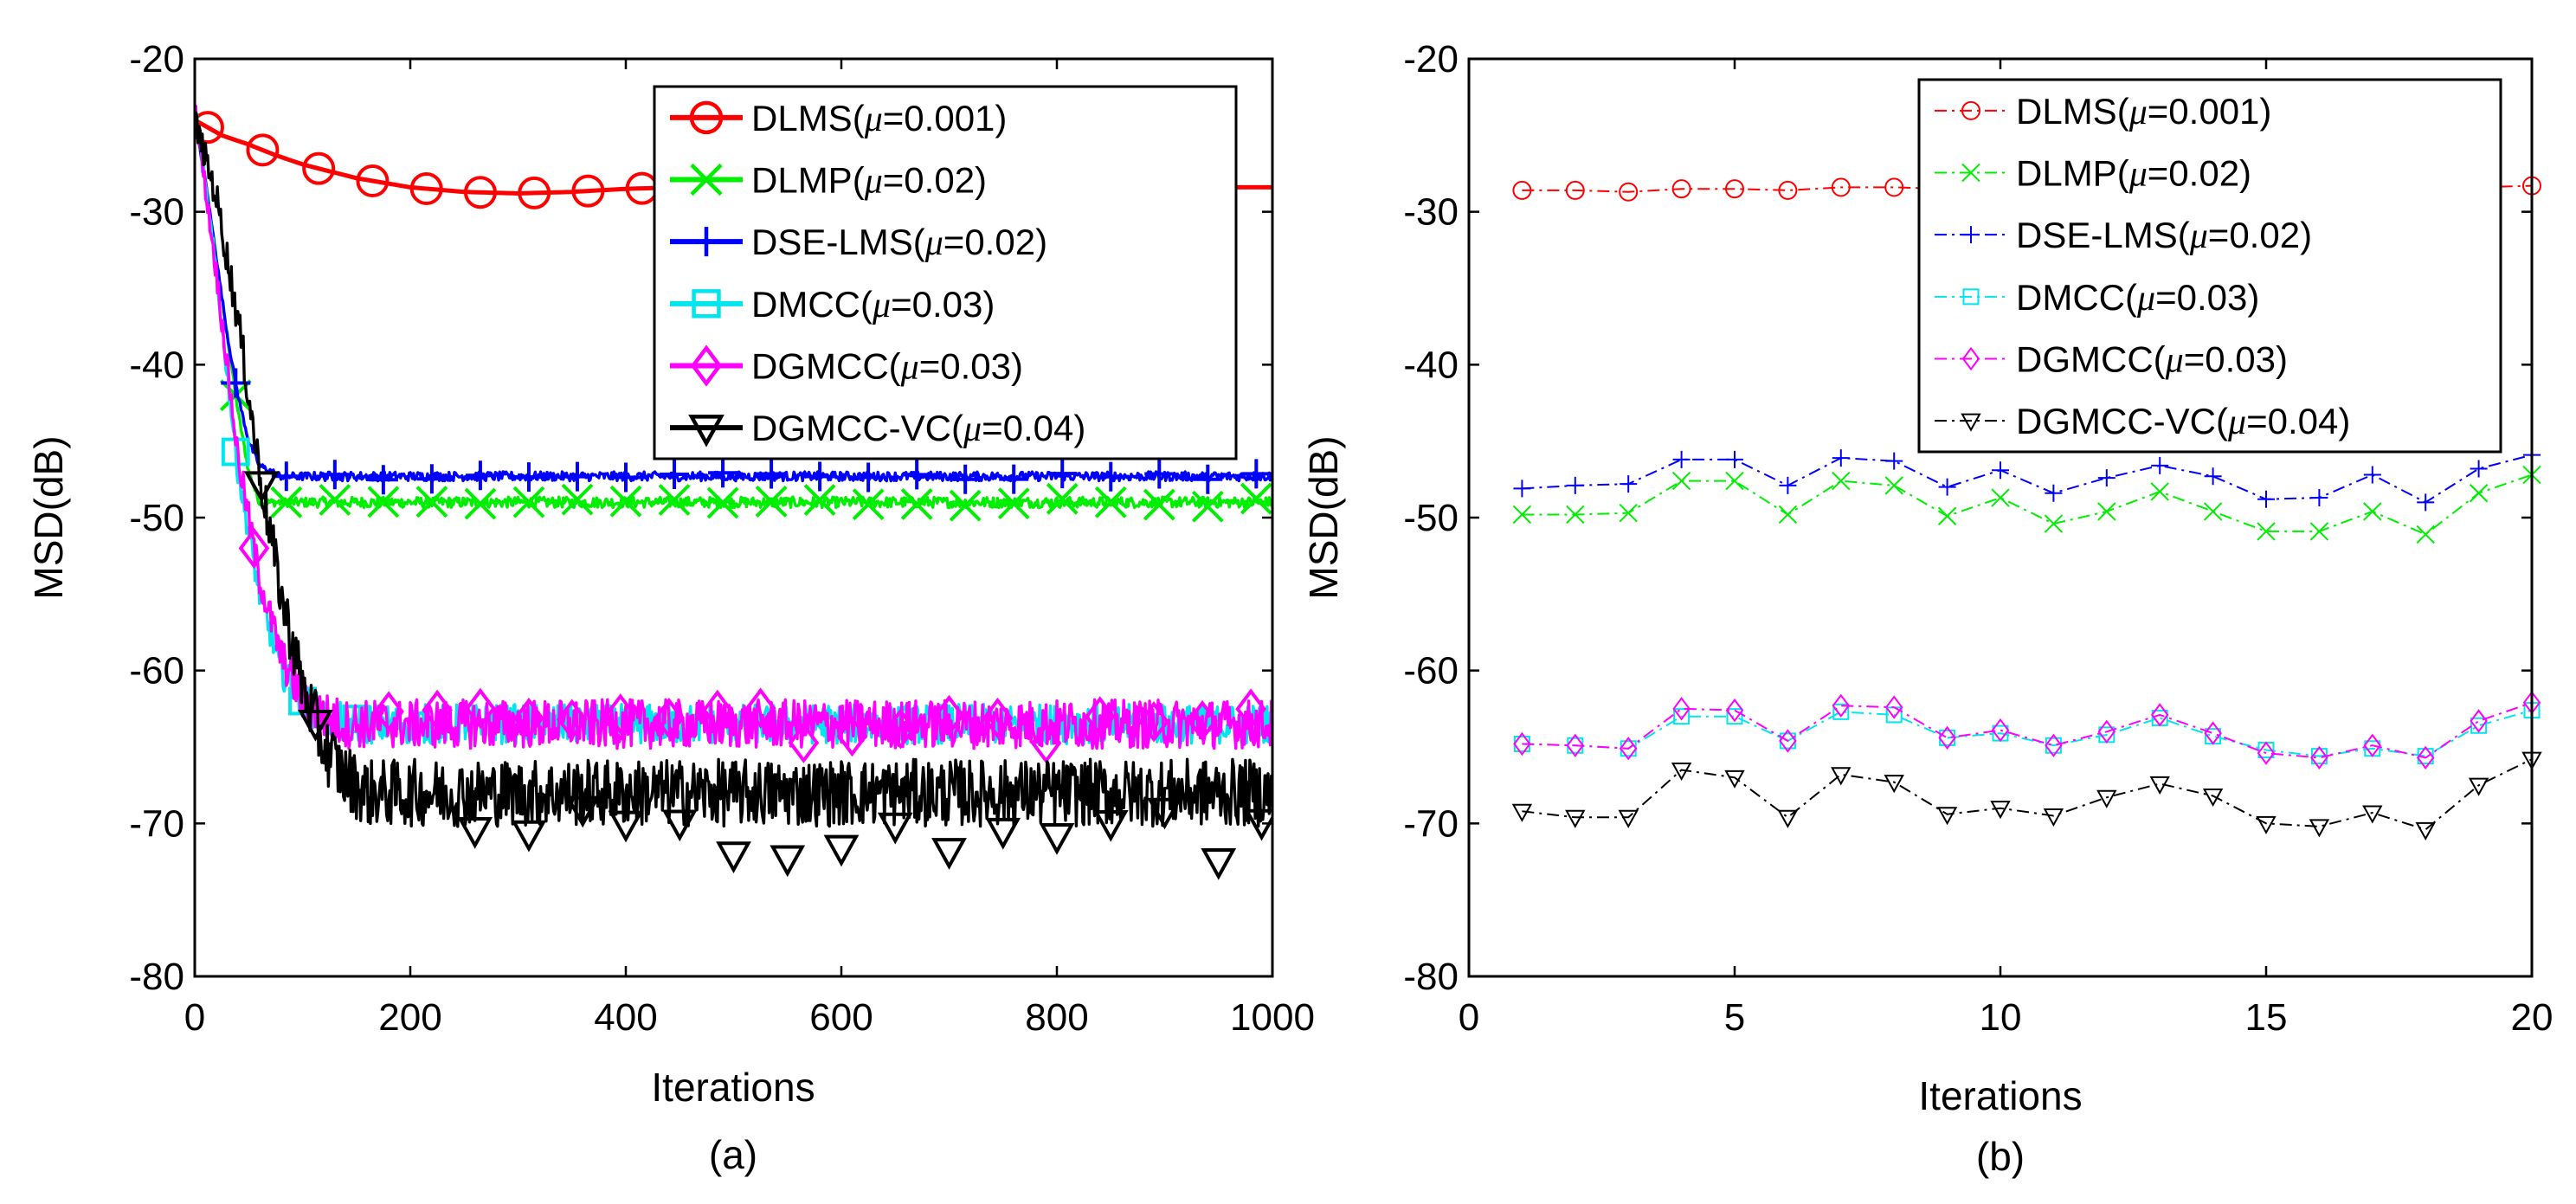 The width and height of the screenshot is (2576, 1204). What do you see at coordinates (2183, 421) in the screenshot?
I see `legend-label-dgmcc-vc: DGMCC-VC(μ=0.04)` at bounding box center [2183, 421].